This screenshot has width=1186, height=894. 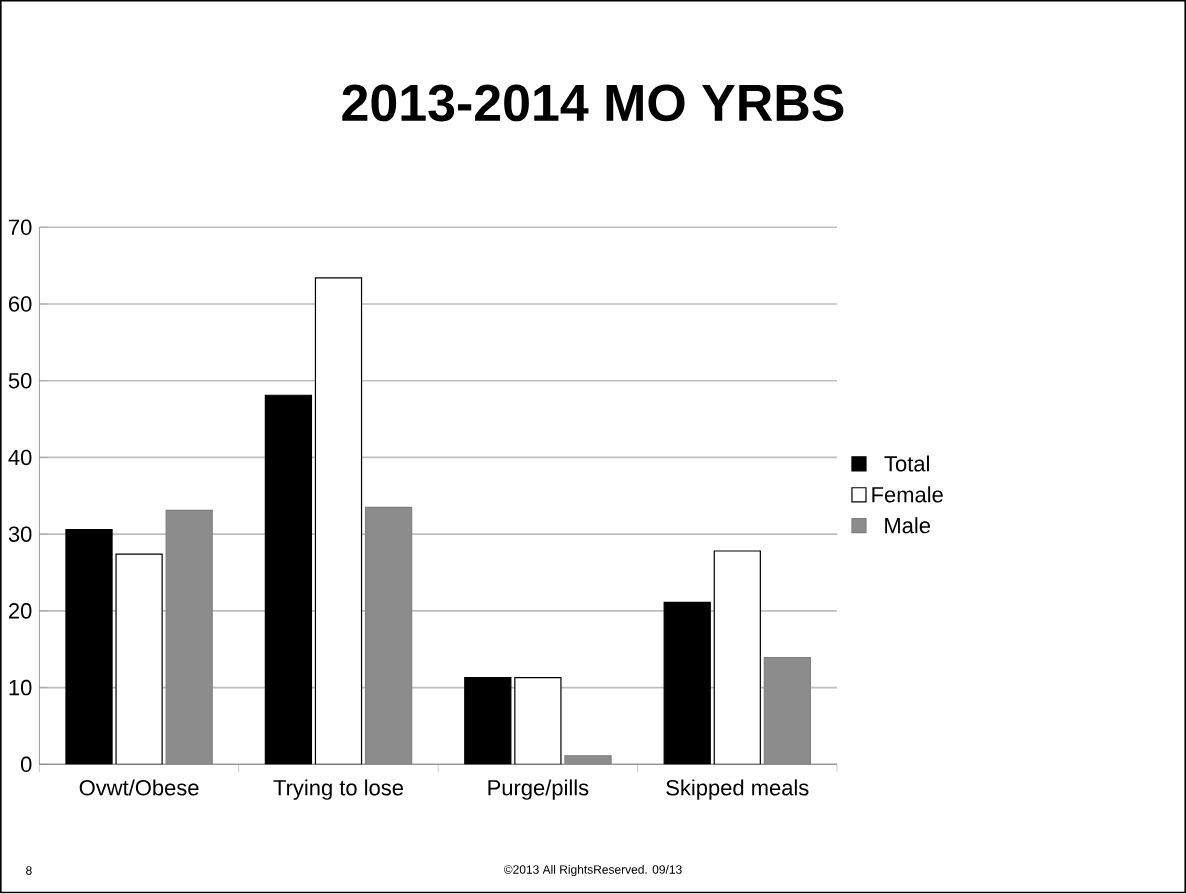 What do you see at coordinates (20, 611) in the screenshot?
I see `y-tick-label: 20` at bounding box center [20, 611].